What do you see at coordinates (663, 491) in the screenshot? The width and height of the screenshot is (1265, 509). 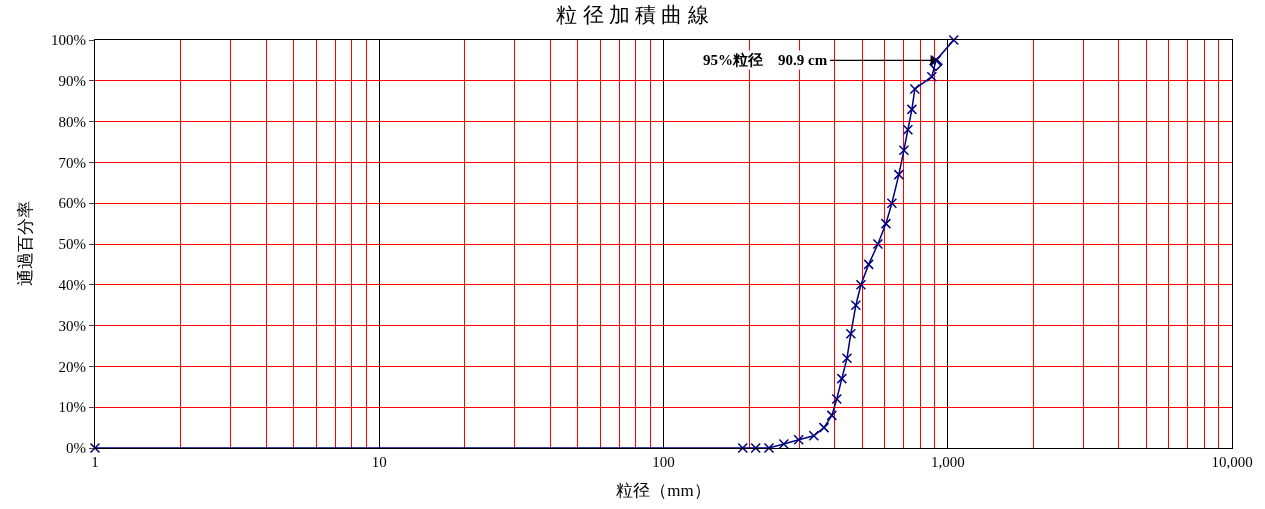 I see `x-axis-title: 粒径（mm）` at bounding box center [663, 491].